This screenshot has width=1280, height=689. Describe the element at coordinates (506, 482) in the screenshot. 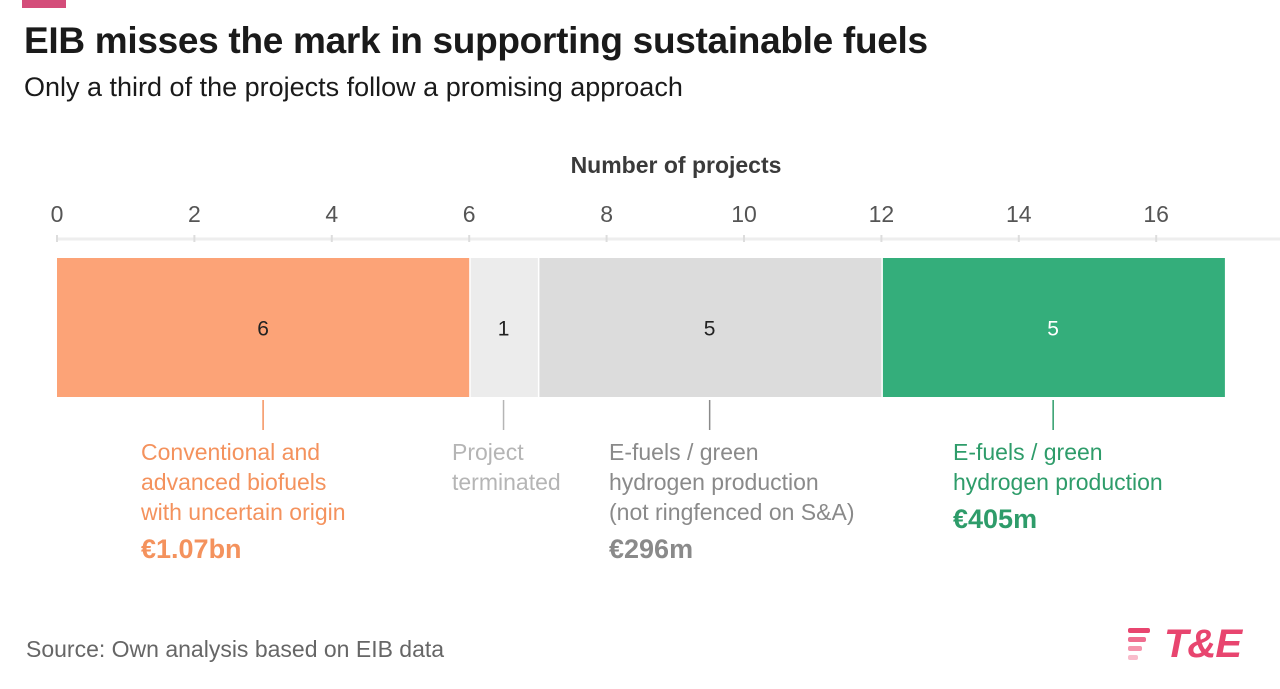

I see `category-label: terminated` at that location.